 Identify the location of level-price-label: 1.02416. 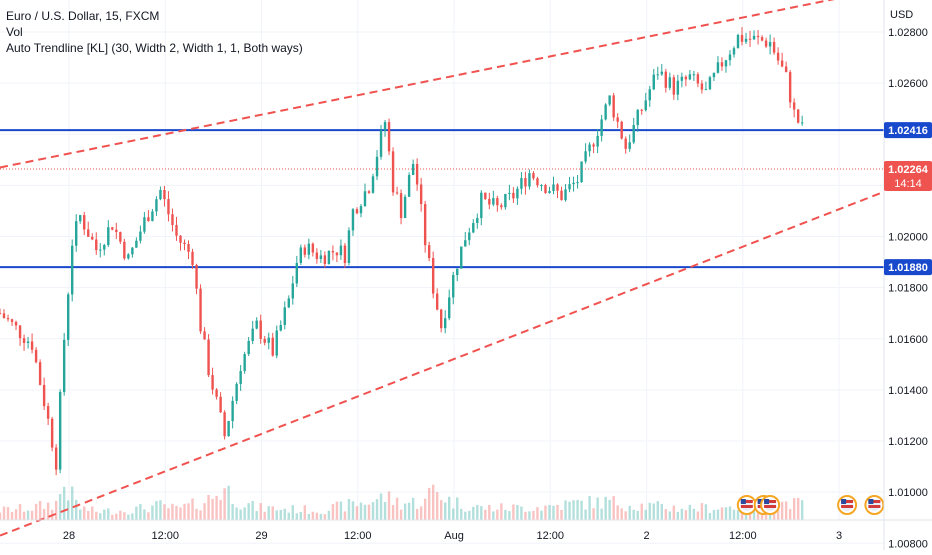
(908, 131).